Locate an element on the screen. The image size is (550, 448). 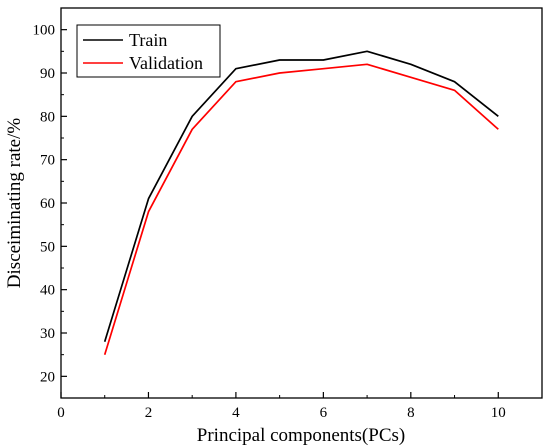
y-tick-label: 100 is located at coordinates (44, 31).